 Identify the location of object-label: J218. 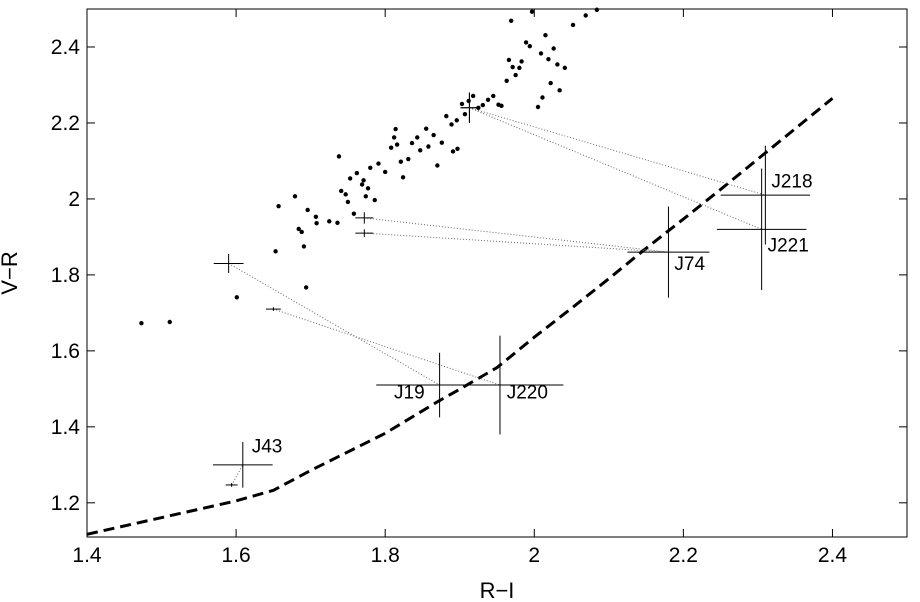
(791, 182).